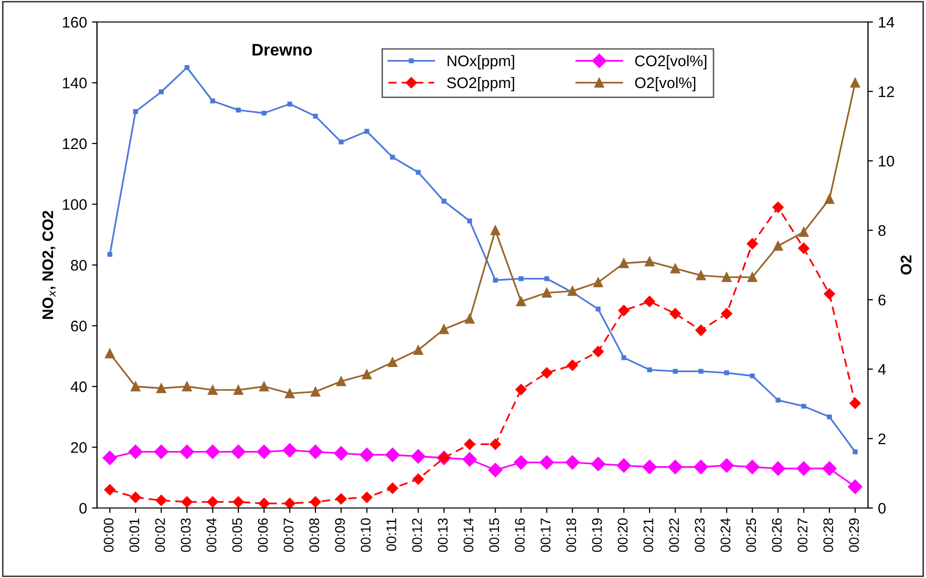 Image resolution: width=926 pixels, height=578 pixels. What do you see at coordinates (665, 84) in the screenshot?
I see `legend-label: O2[vol%]` at bounding box center [665, 84].